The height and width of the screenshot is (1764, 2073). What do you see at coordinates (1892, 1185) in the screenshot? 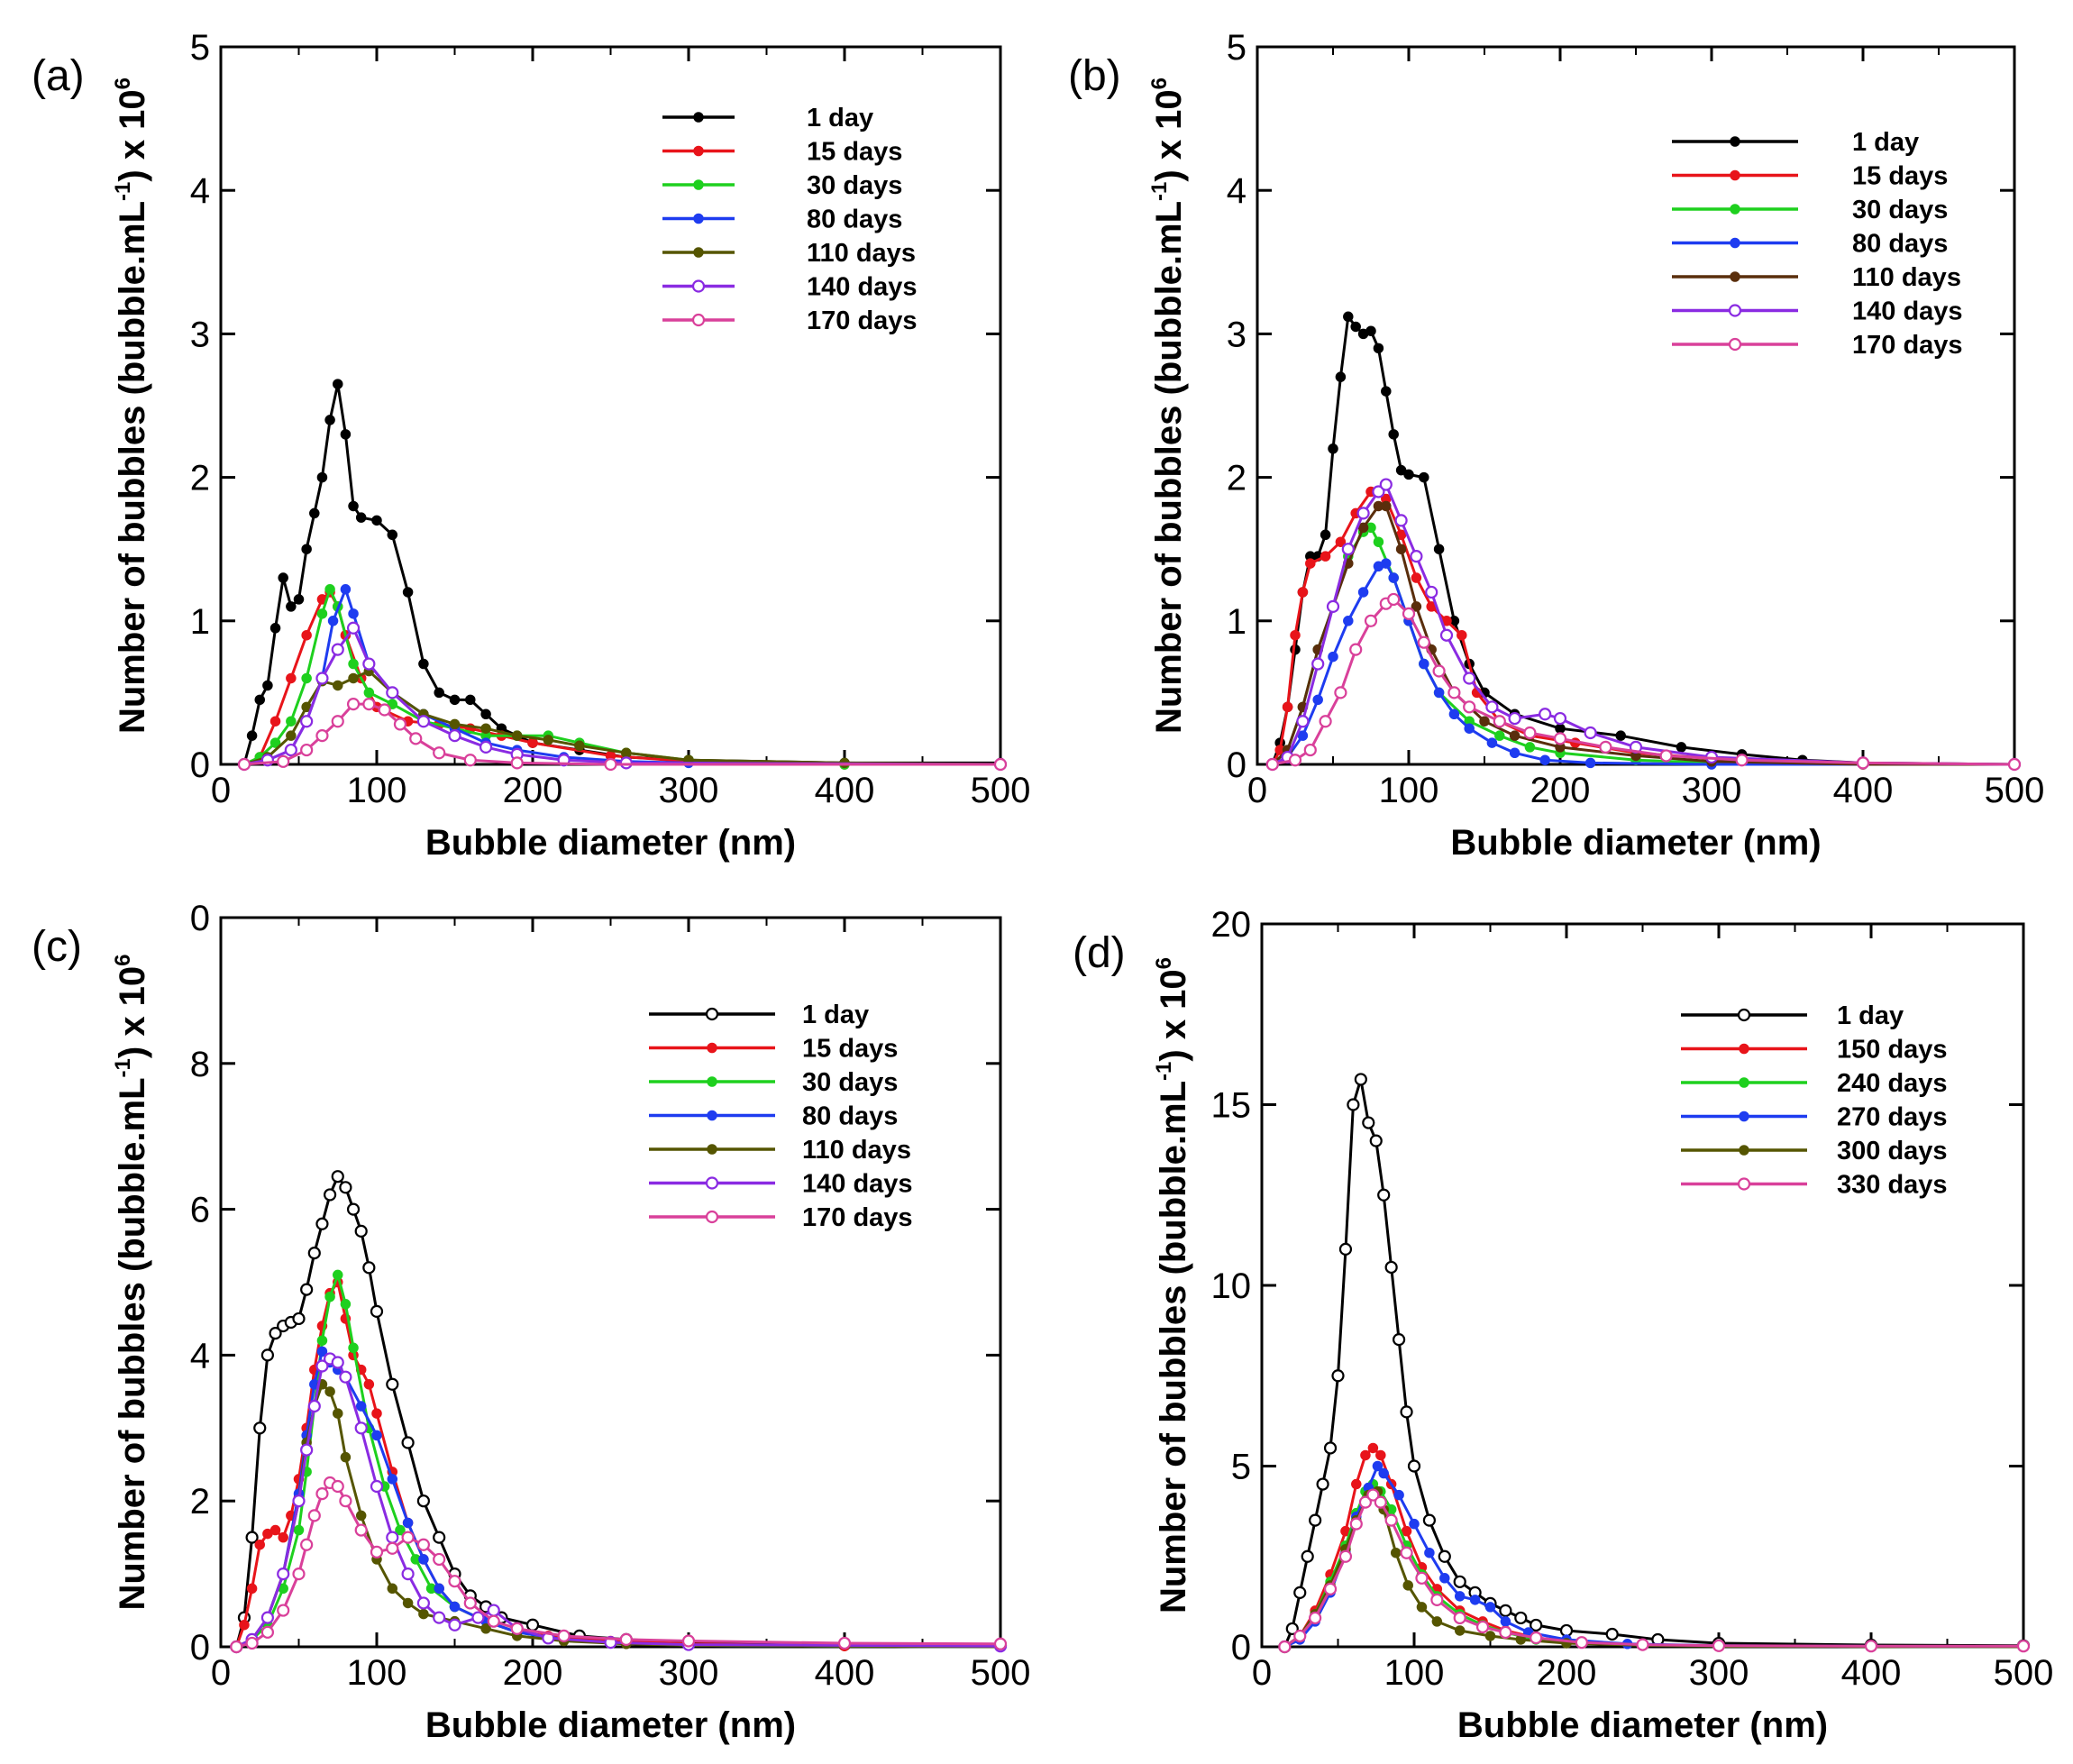
I see `legend-label: 330 days` at bounding box center [1892, 1185].